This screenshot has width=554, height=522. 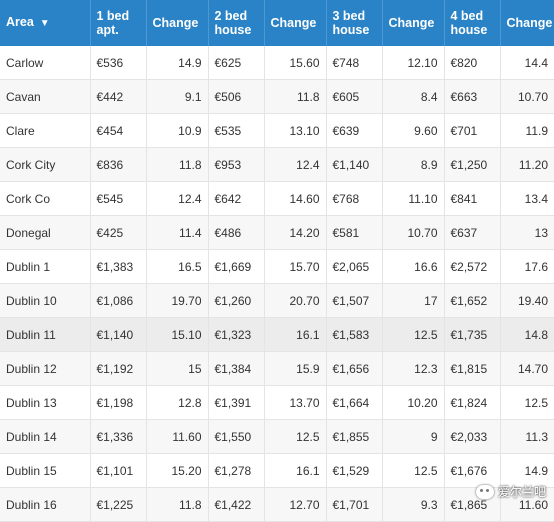 I want to click on change-cell: 19.70, so click(x=177, y=300).